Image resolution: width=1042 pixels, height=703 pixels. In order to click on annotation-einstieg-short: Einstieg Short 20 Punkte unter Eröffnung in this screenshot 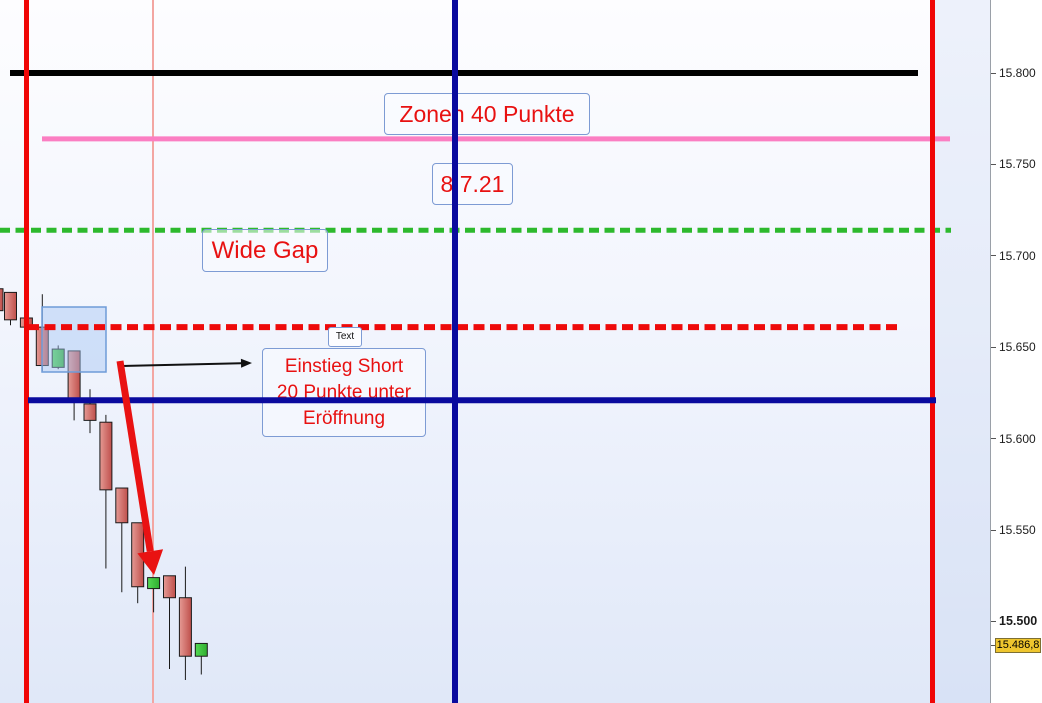, I will do `click(344, 392)`.